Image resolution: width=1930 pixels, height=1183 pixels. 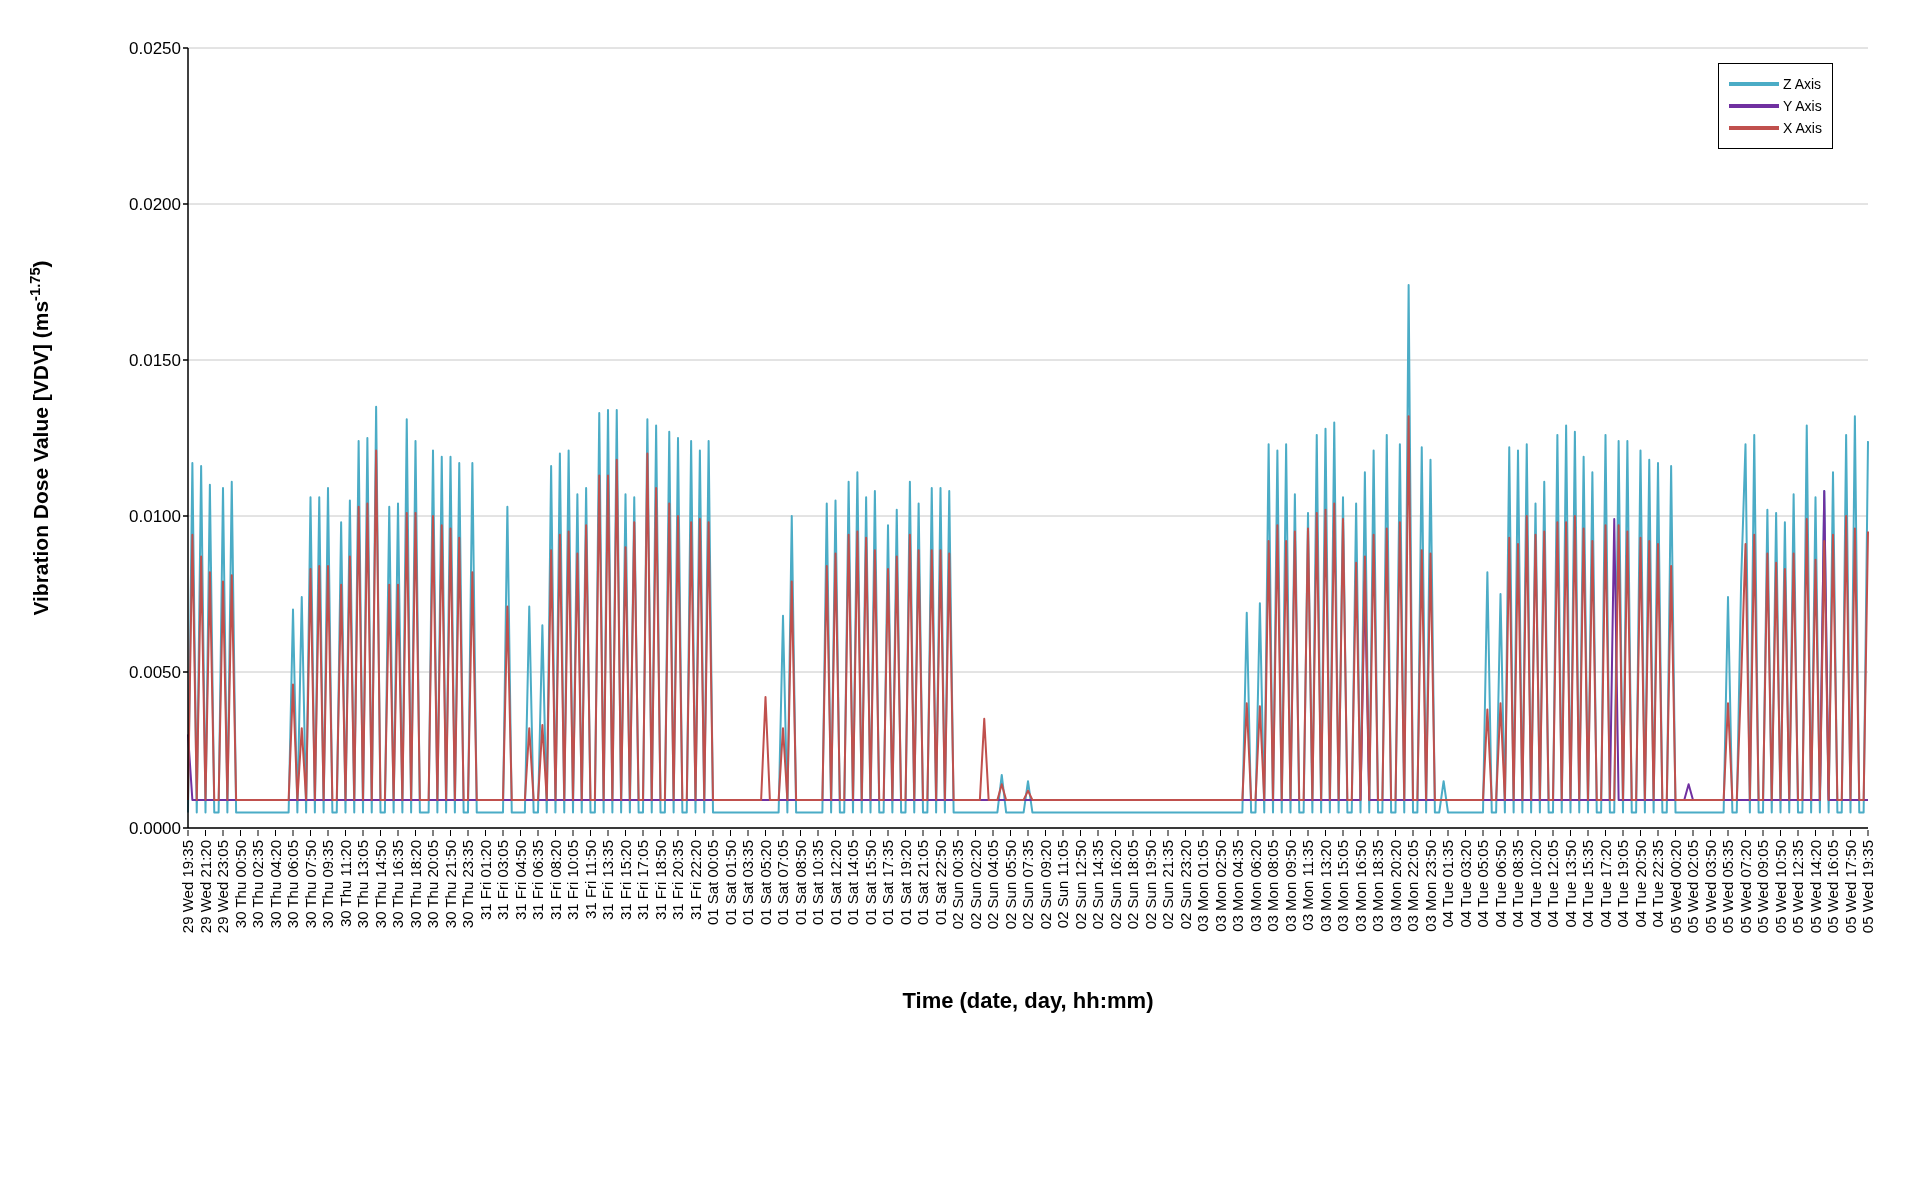 I want to click on x-tick-label: 02 Sun 21:35, so click(x=1167, y=885).